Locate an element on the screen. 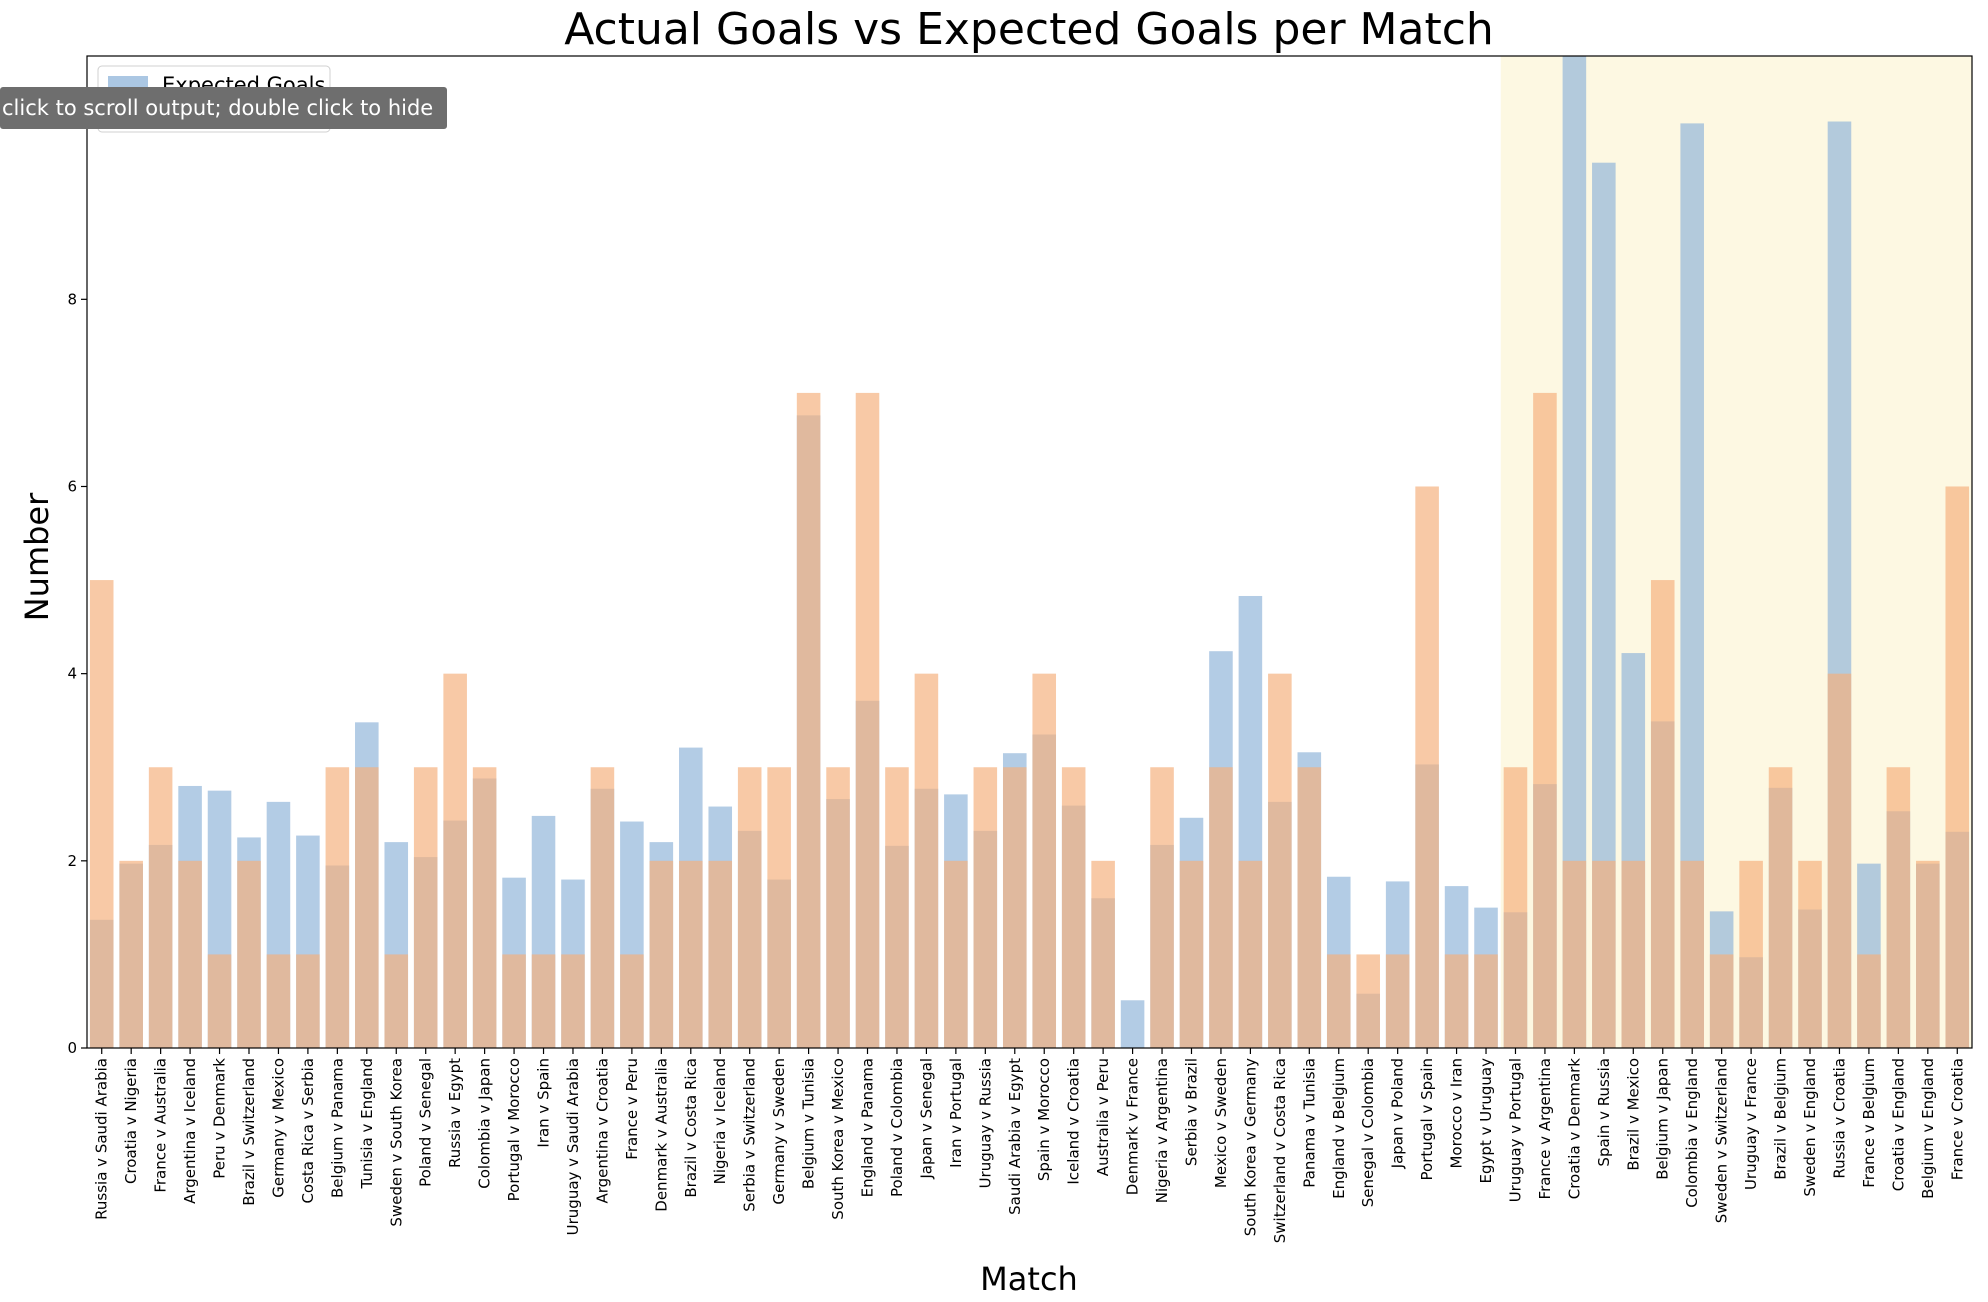  x-tick-label: Spain v Morocco is located at coordinates (1044, 1119).